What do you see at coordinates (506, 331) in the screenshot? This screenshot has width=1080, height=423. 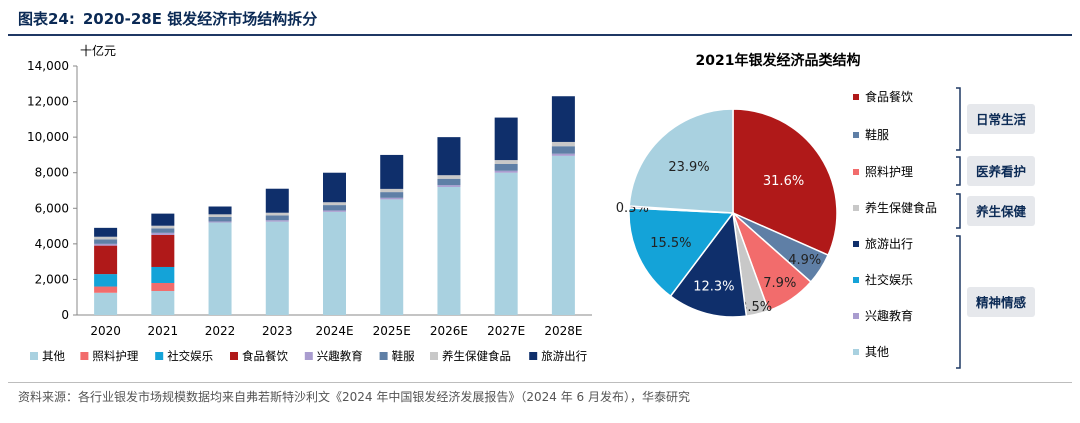 I see `x-tick-label: 2027E` at bounding box center [506, 331].